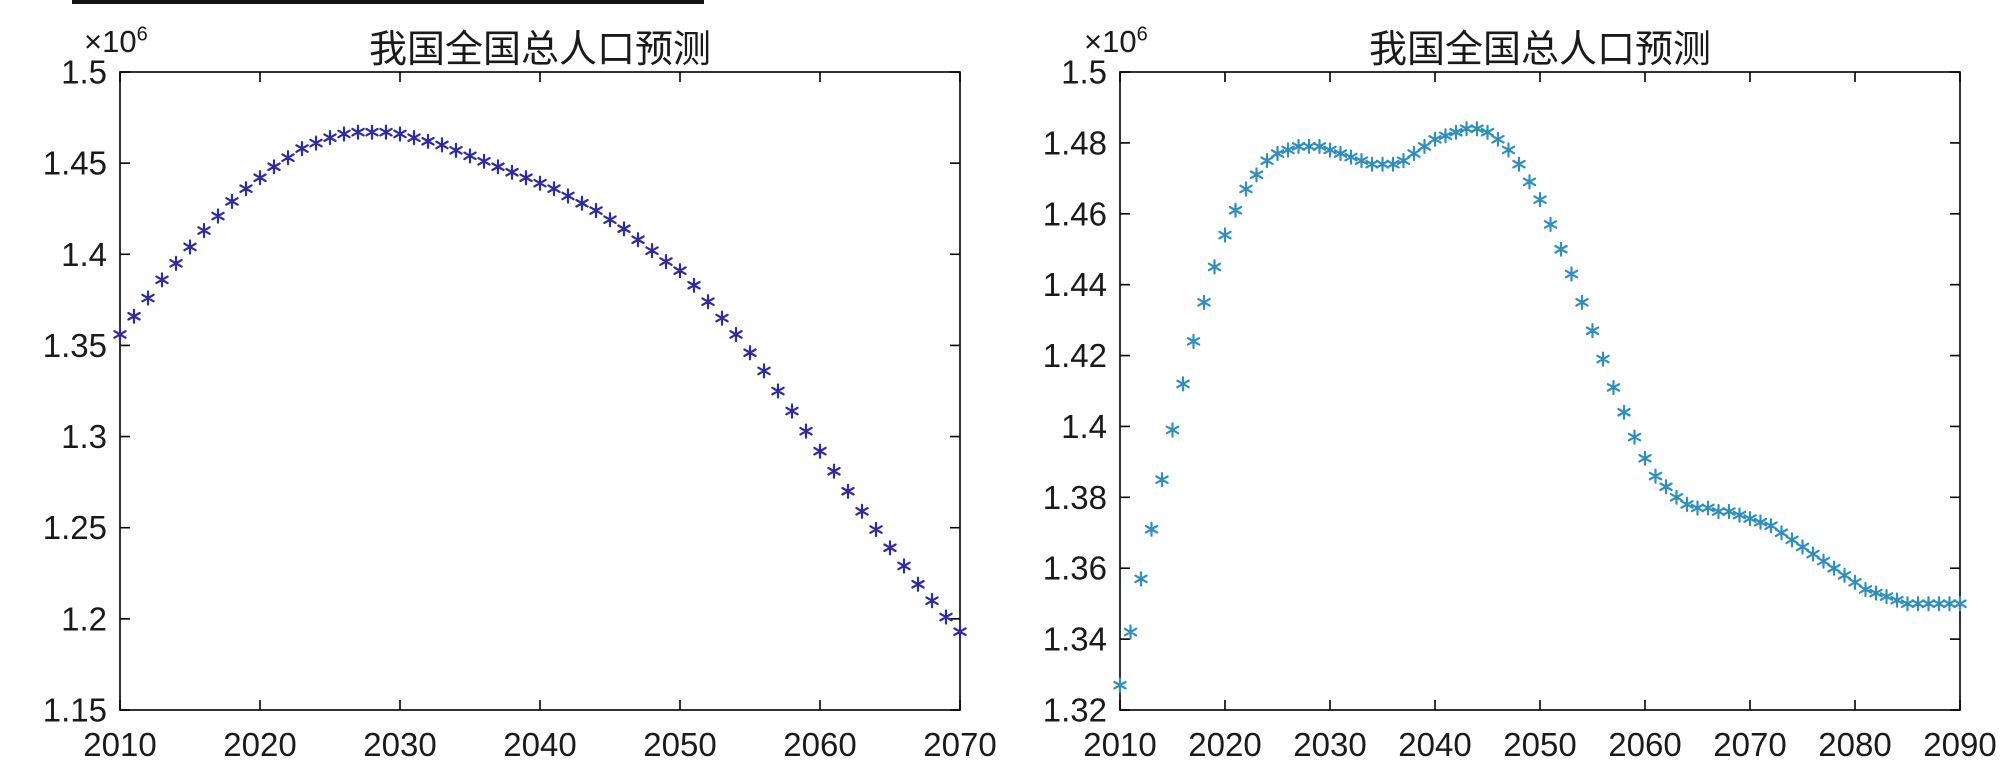 The image size is (2000, 780). I want to click on svg-text: 1.42, so click(1075, 355).